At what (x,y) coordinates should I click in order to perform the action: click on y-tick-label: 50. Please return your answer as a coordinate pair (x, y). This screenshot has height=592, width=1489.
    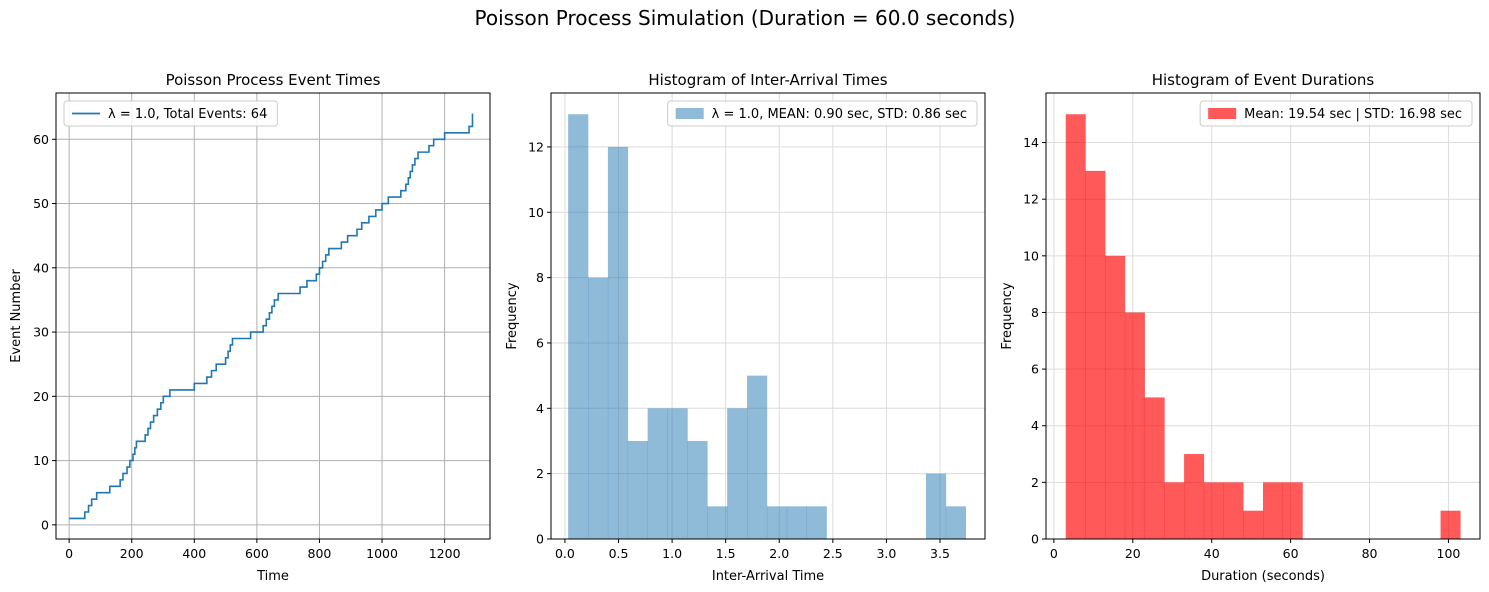
    Looking at the image, I should click on (41, 203).